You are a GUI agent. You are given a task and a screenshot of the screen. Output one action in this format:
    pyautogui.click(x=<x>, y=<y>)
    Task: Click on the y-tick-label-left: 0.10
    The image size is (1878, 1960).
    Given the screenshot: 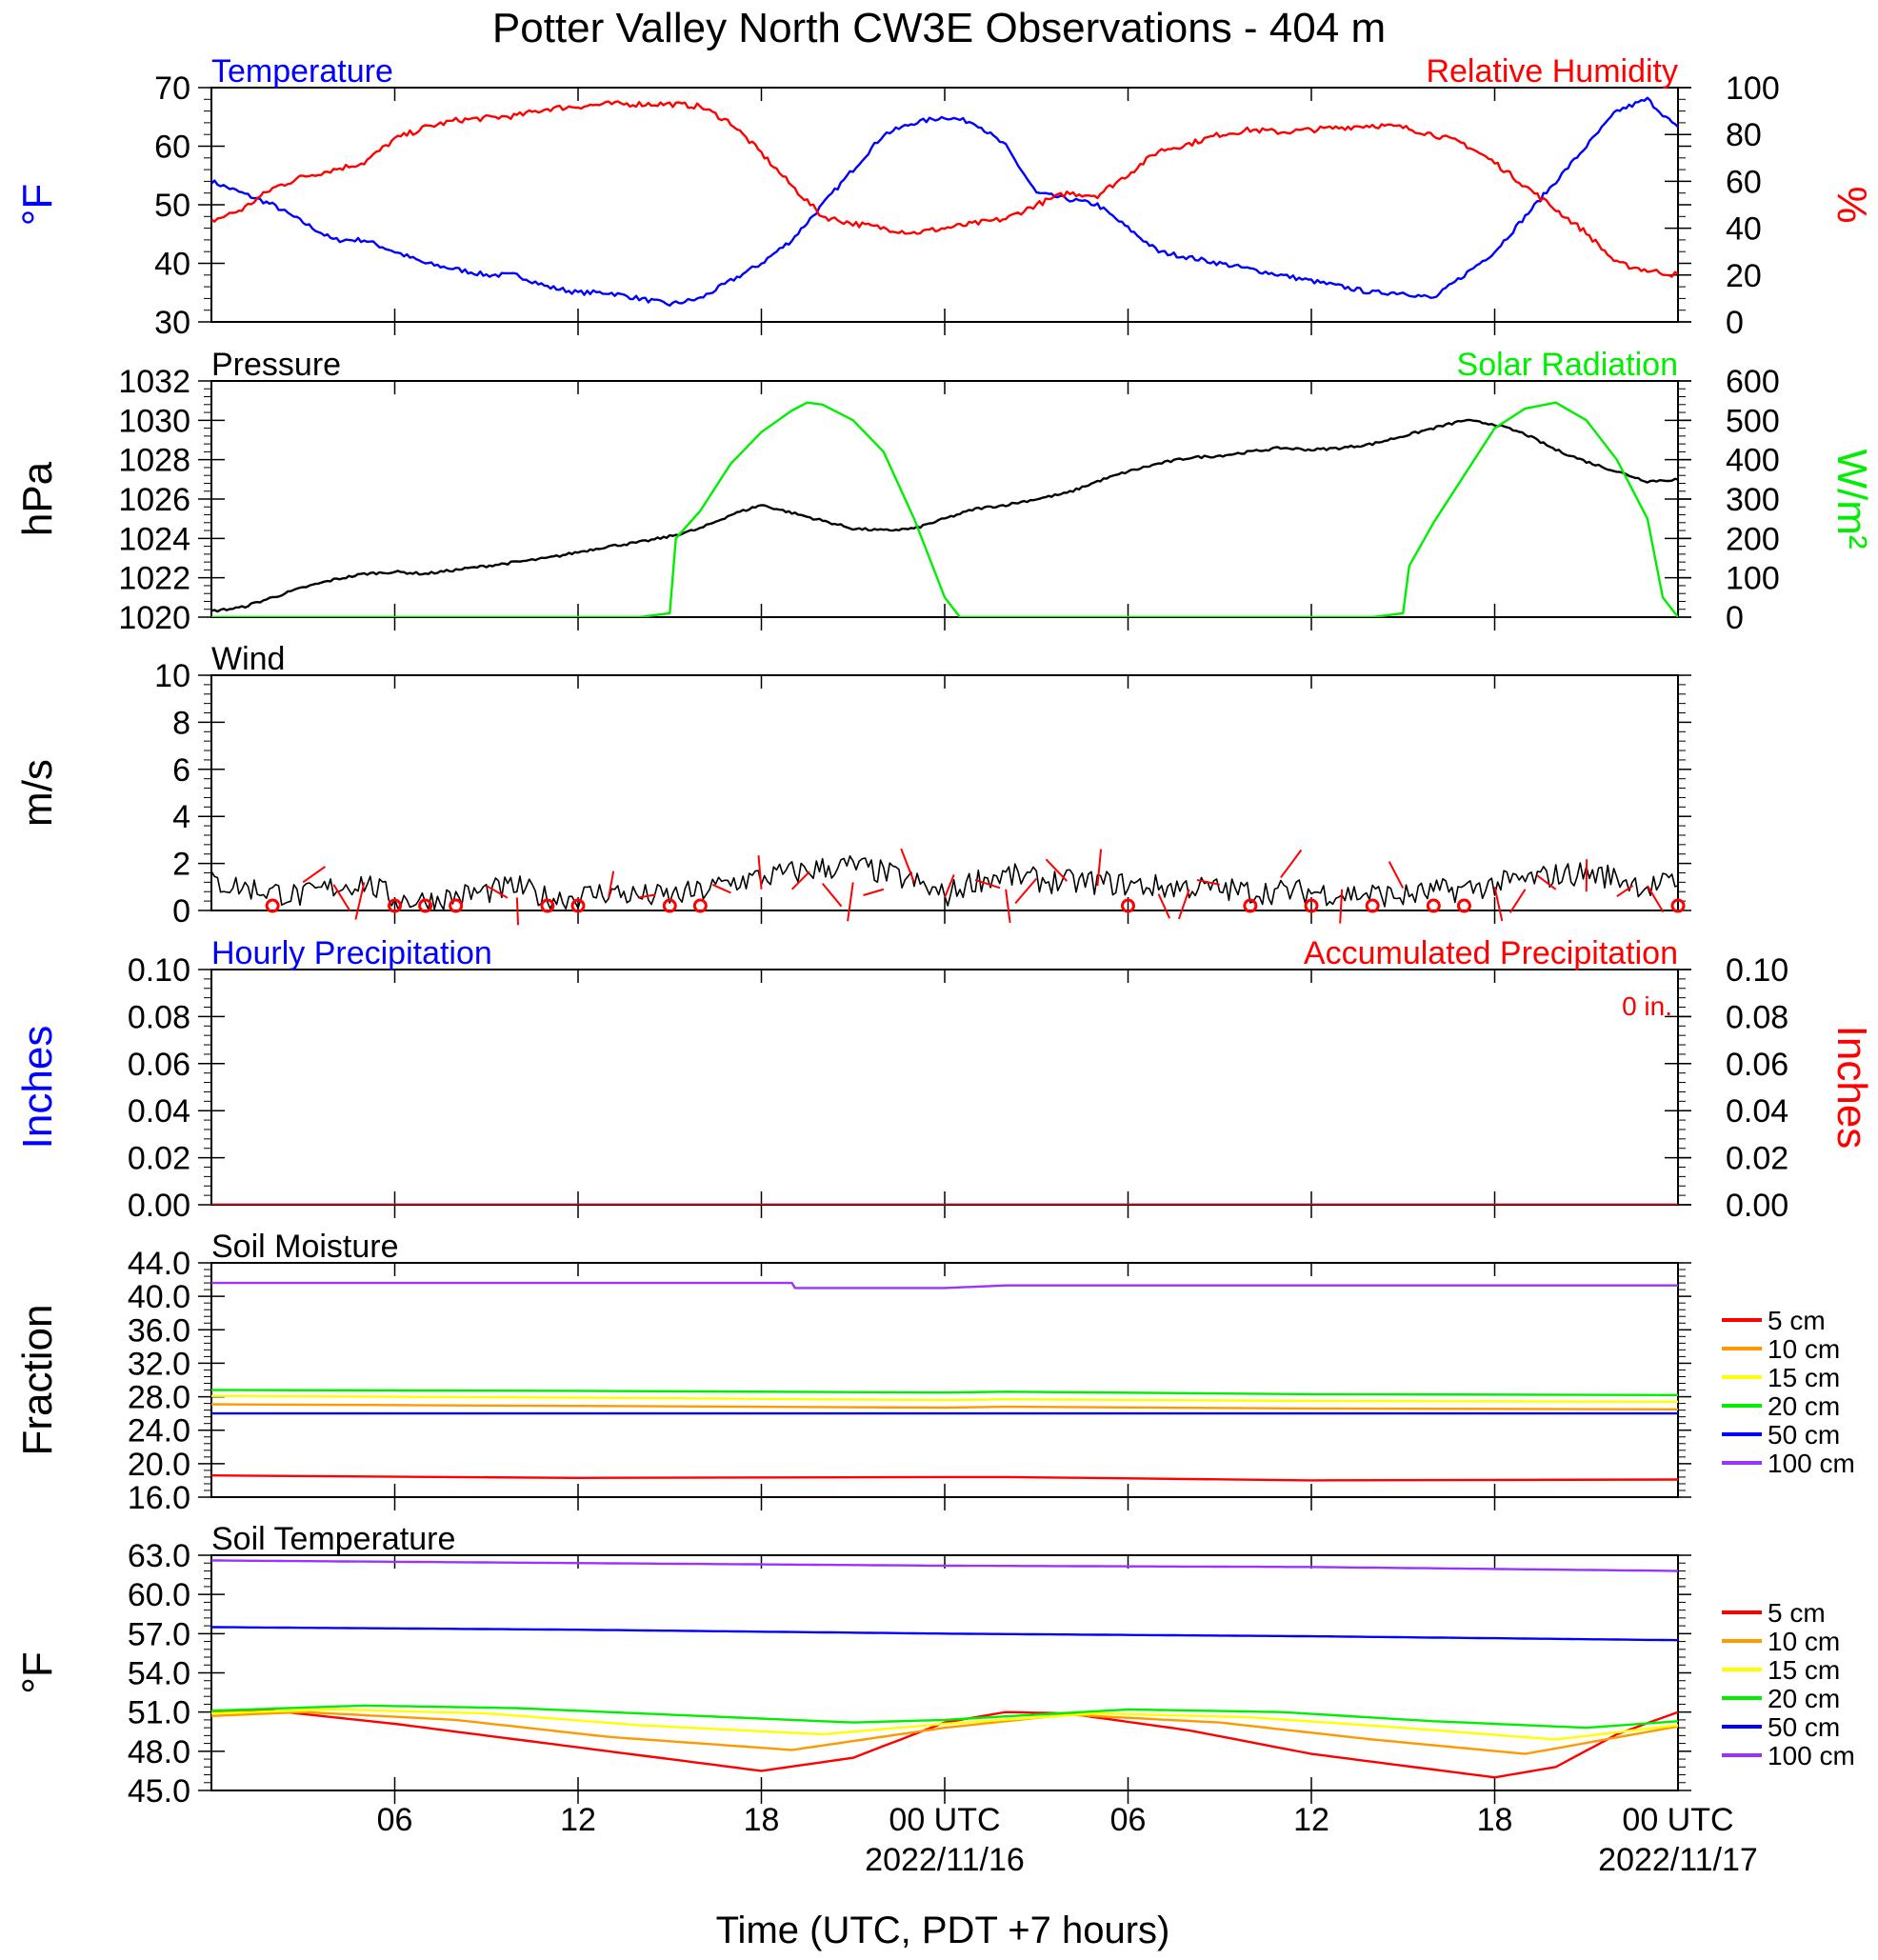 What is the action you would take?
    pyautogui.click(x=159, y=970)
    